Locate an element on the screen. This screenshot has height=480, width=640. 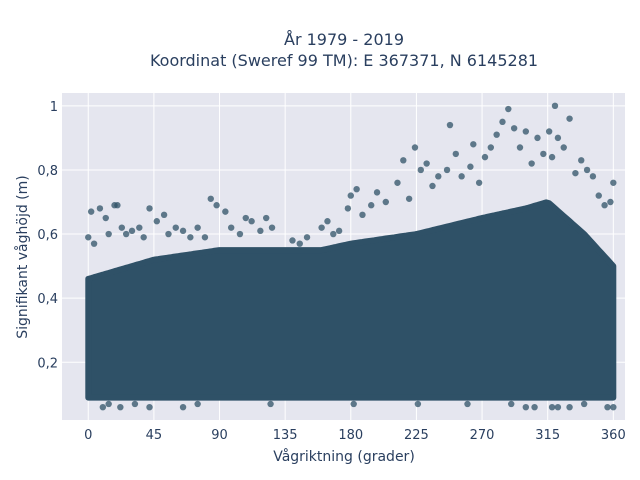
y-tick-label: 0,6 is located at coordinates (47, 235).